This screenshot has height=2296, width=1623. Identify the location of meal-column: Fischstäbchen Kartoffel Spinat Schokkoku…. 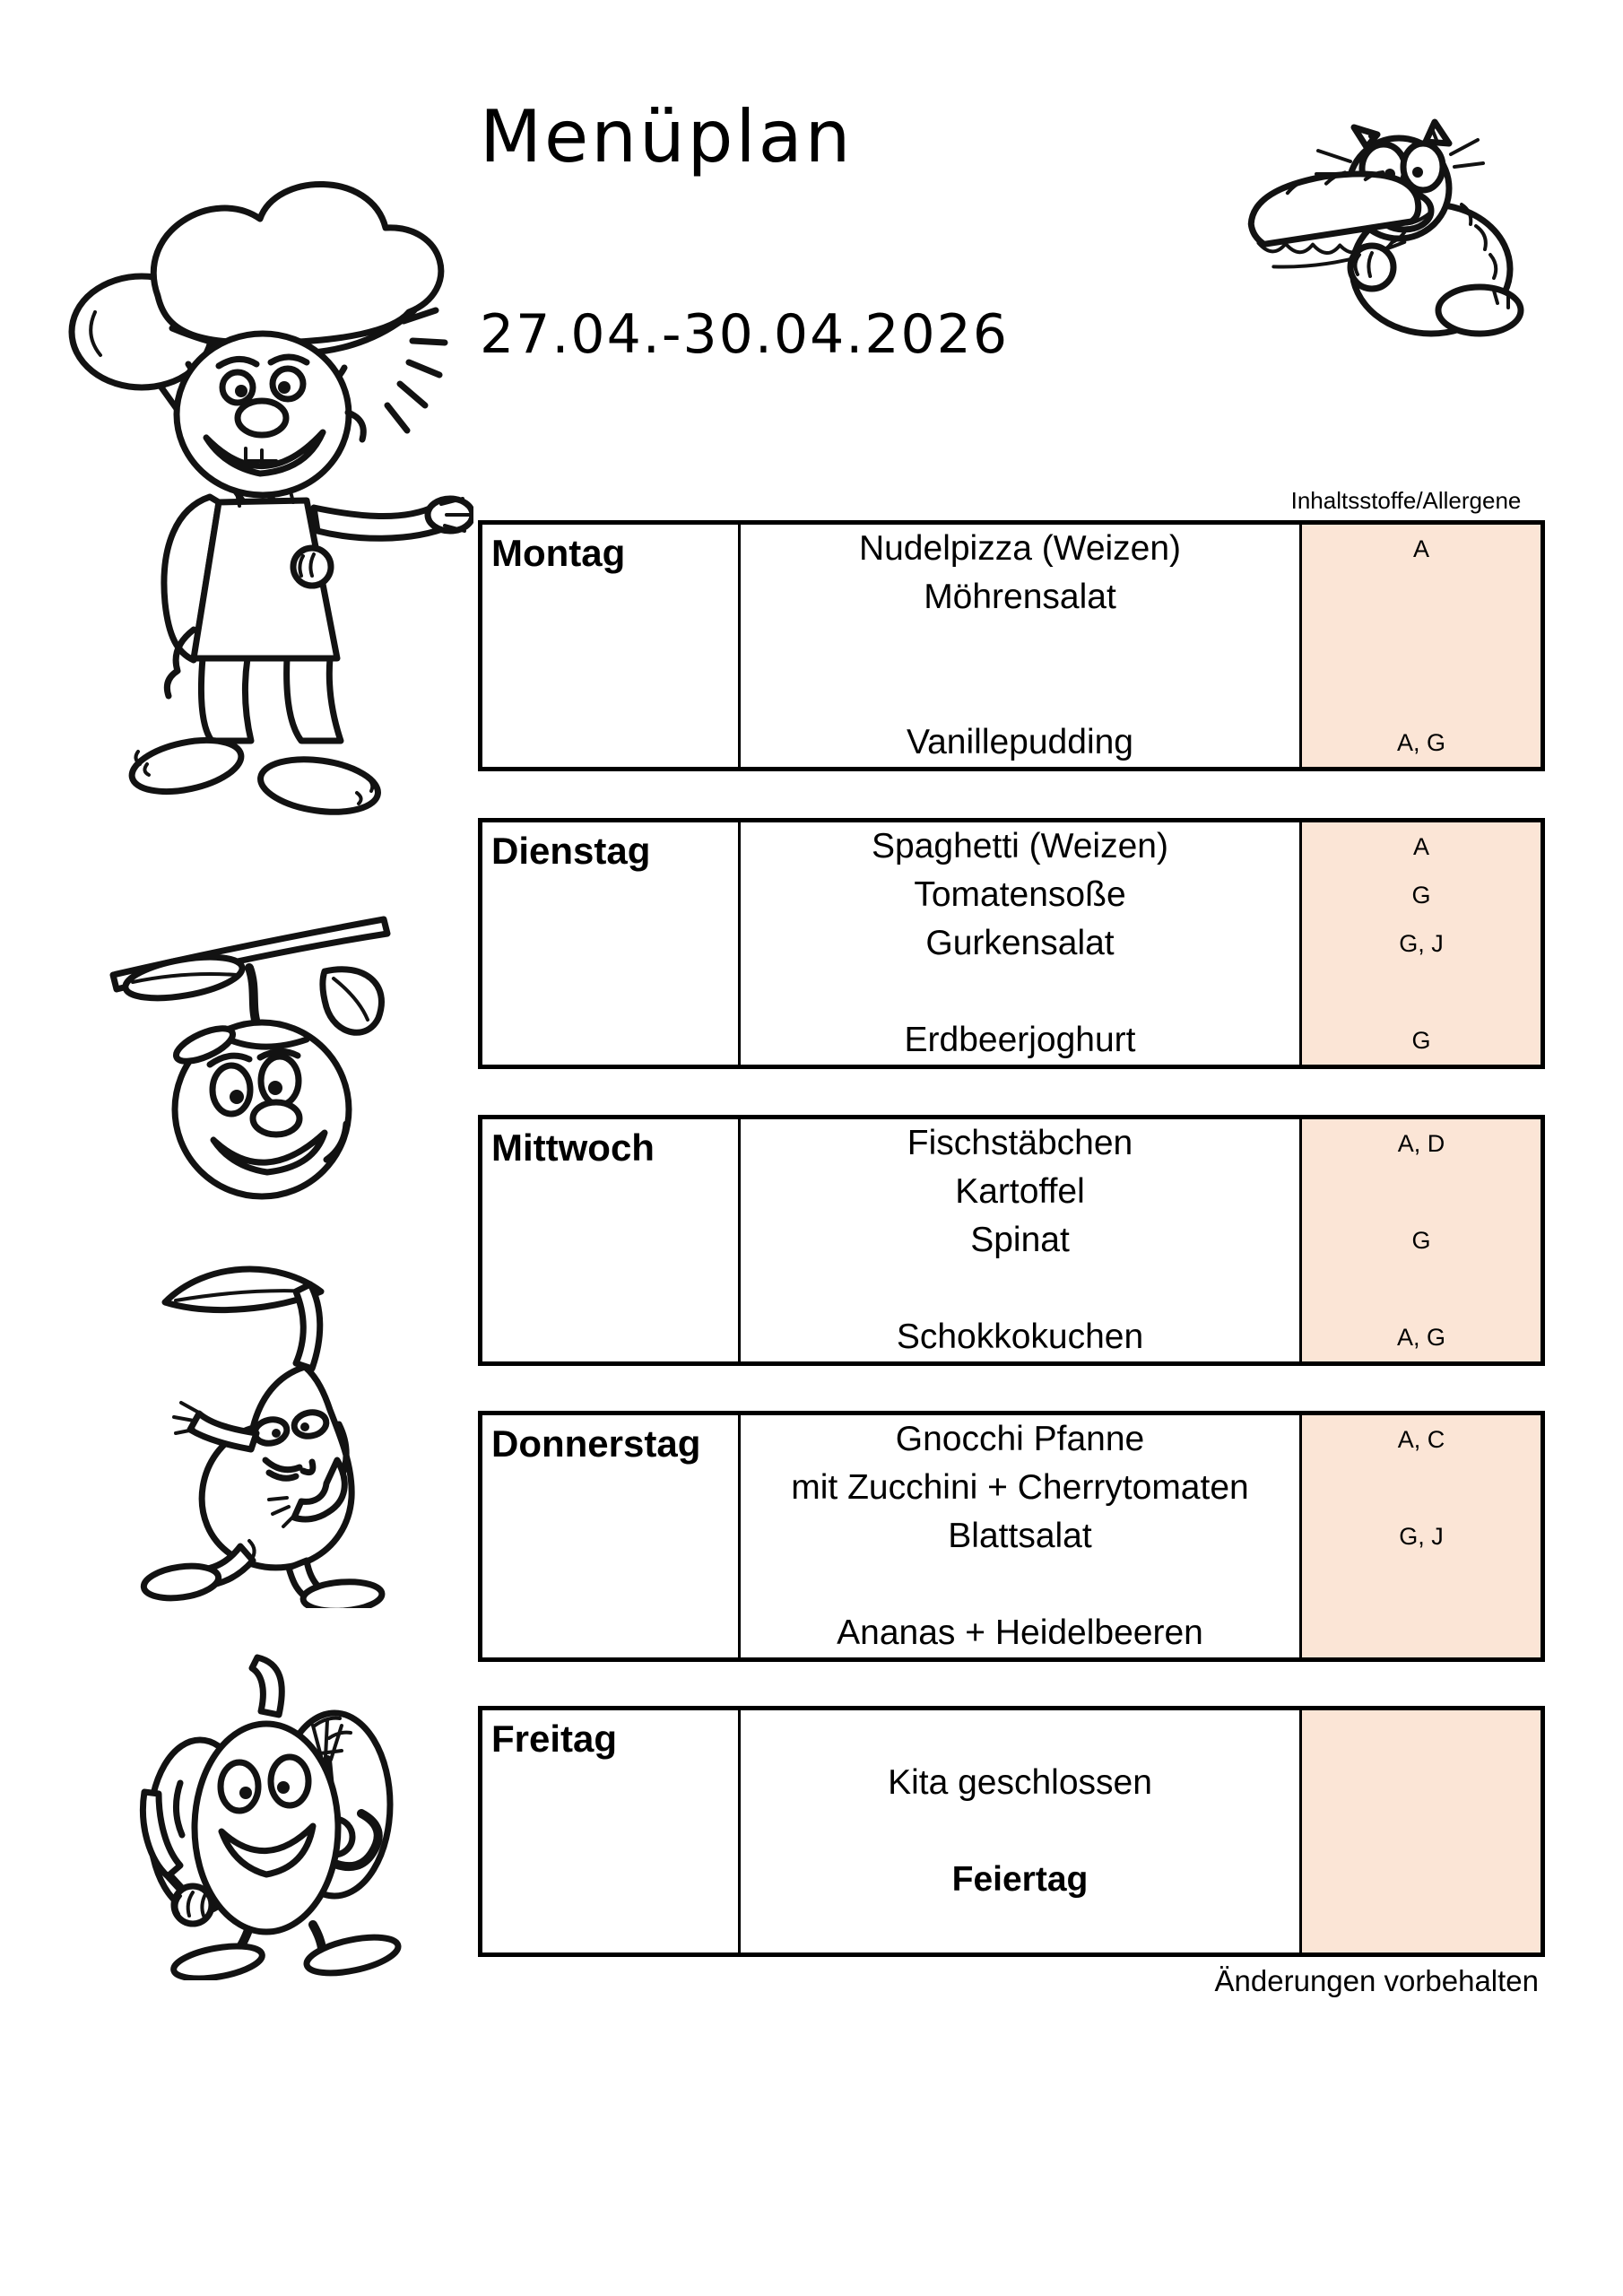
(1021, 1240).